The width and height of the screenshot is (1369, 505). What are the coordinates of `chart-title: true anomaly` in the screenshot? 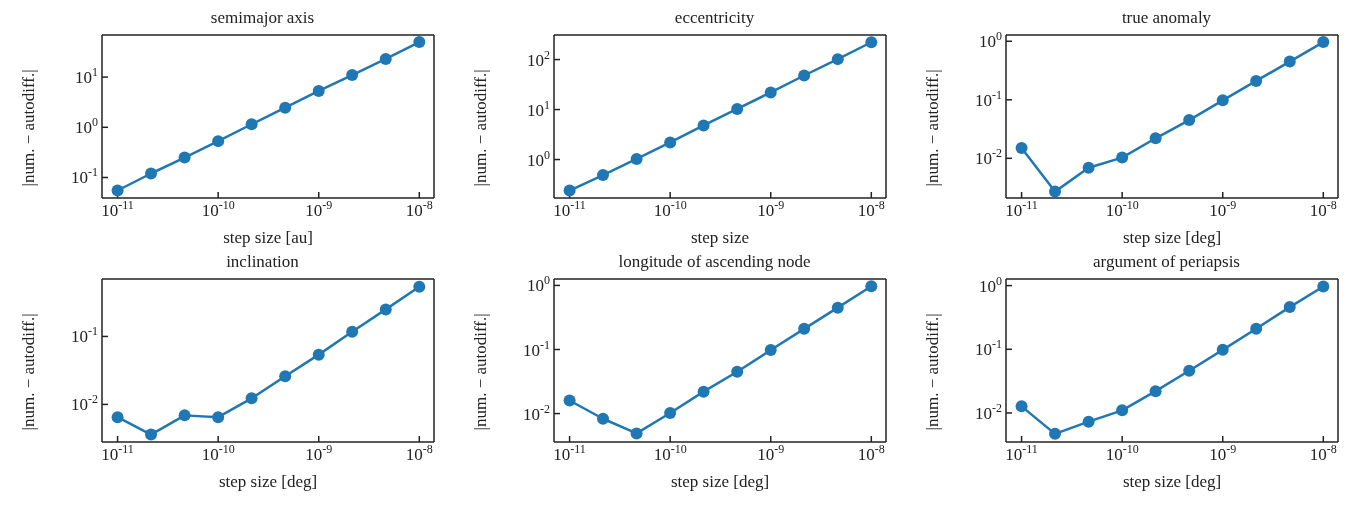 It's located at (1166, 18).